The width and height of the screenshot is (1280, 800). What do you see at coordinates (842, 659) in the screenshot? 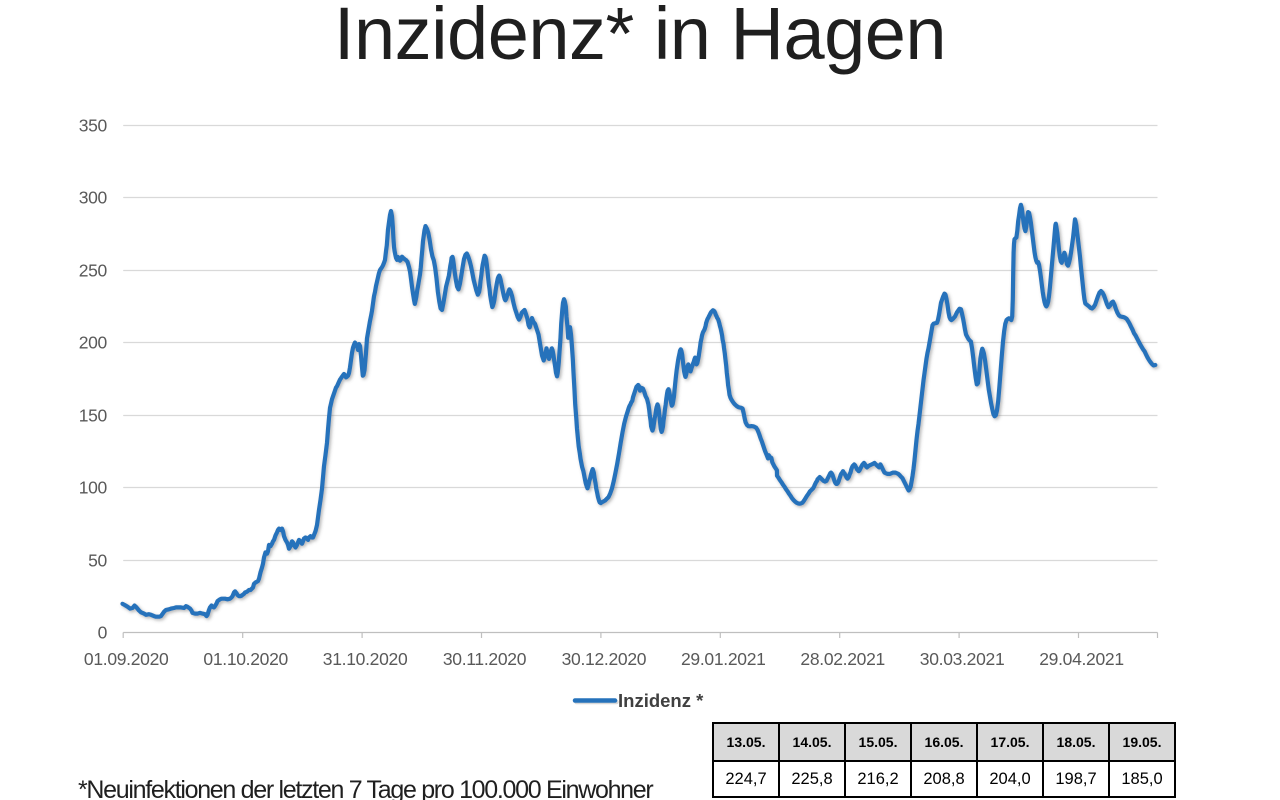
I see `svg-text: 28.02.2021` at bounding box center [842, 659].